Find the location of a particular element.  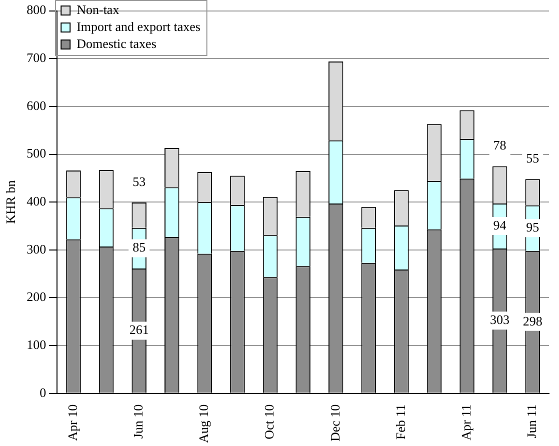

x-tick-label: Aug 10 is located at coordinates (204, 423).